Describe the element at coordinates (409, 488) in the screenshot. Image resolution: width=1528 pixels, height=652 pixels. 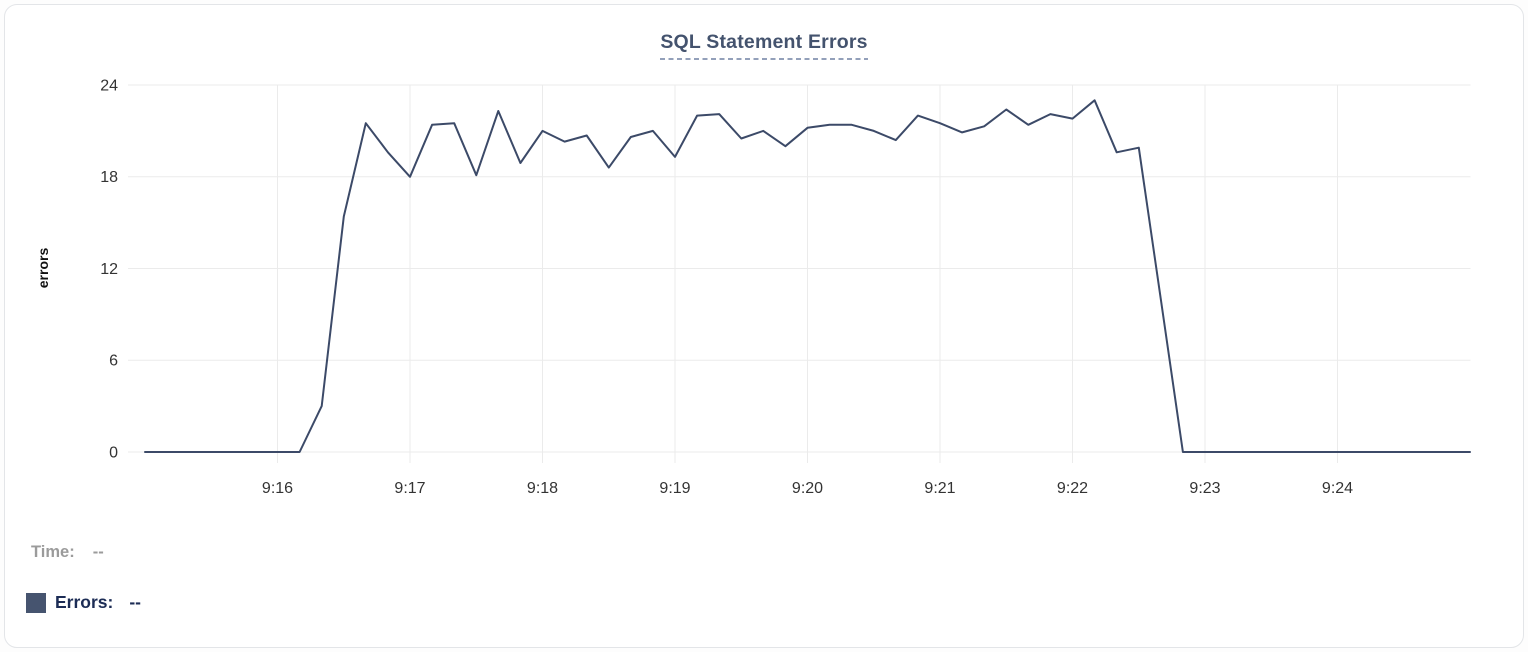
I see `x-tick-label: 9:17` at that location.